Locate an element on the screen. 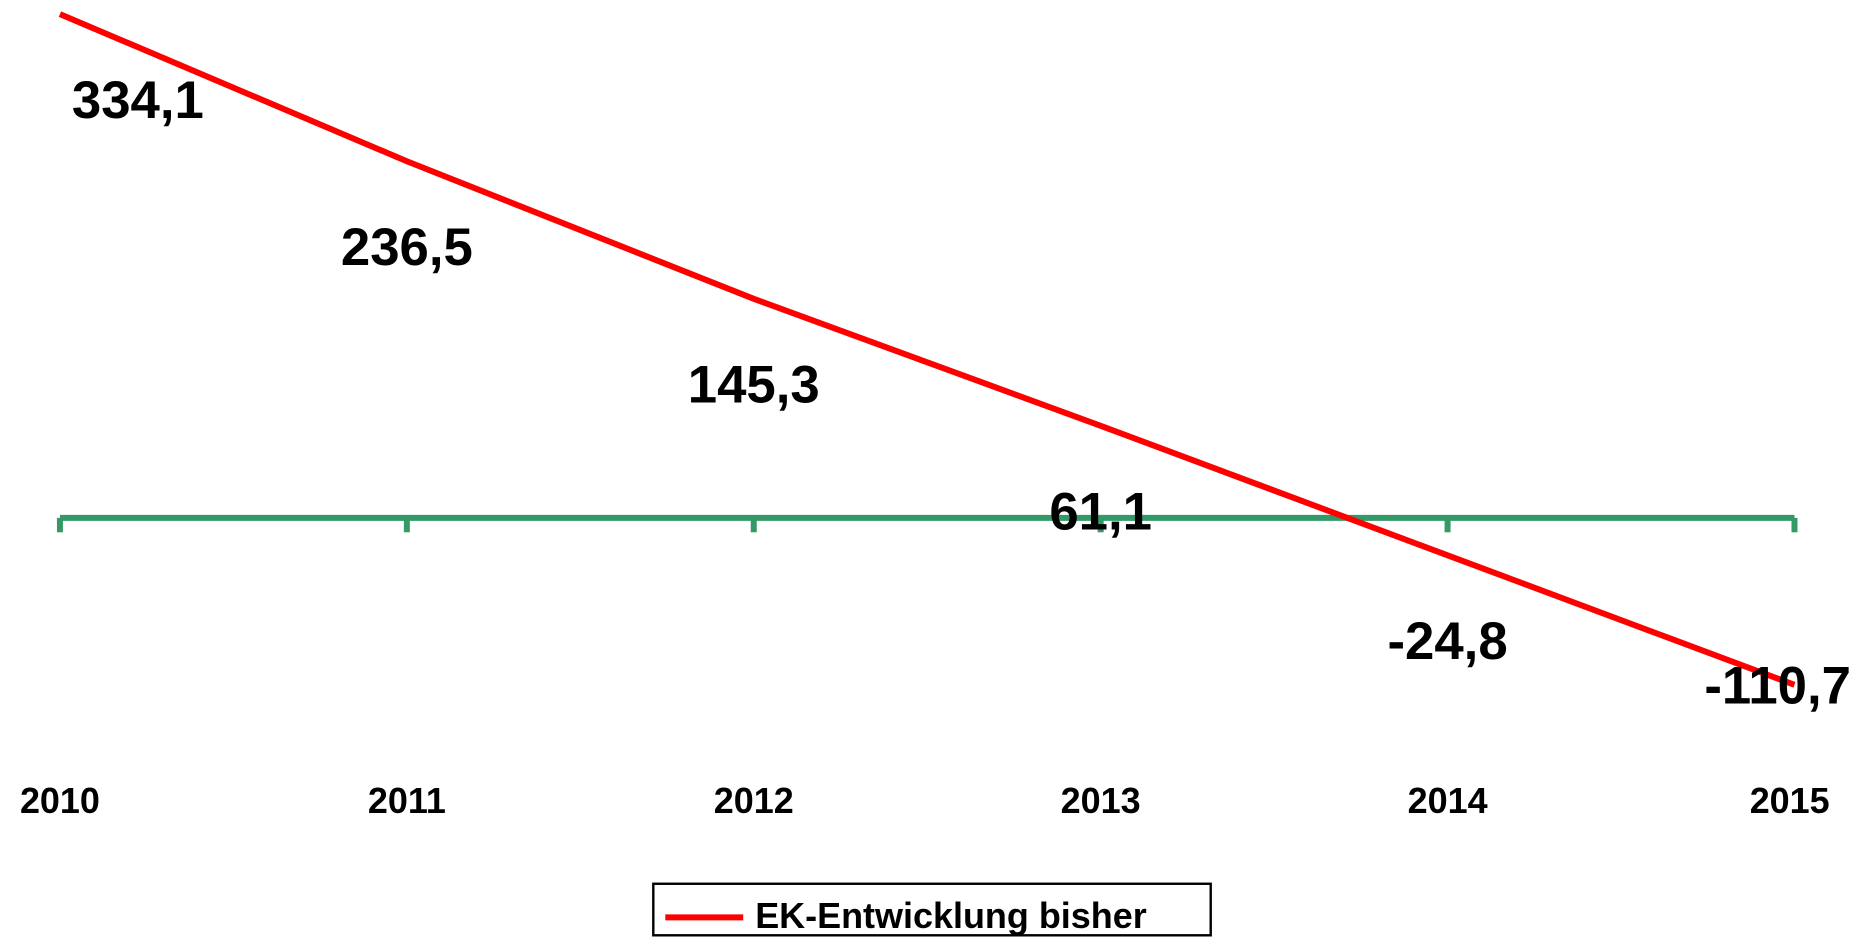  x-tick-label: 2012 is located at coordinates (754, 800).